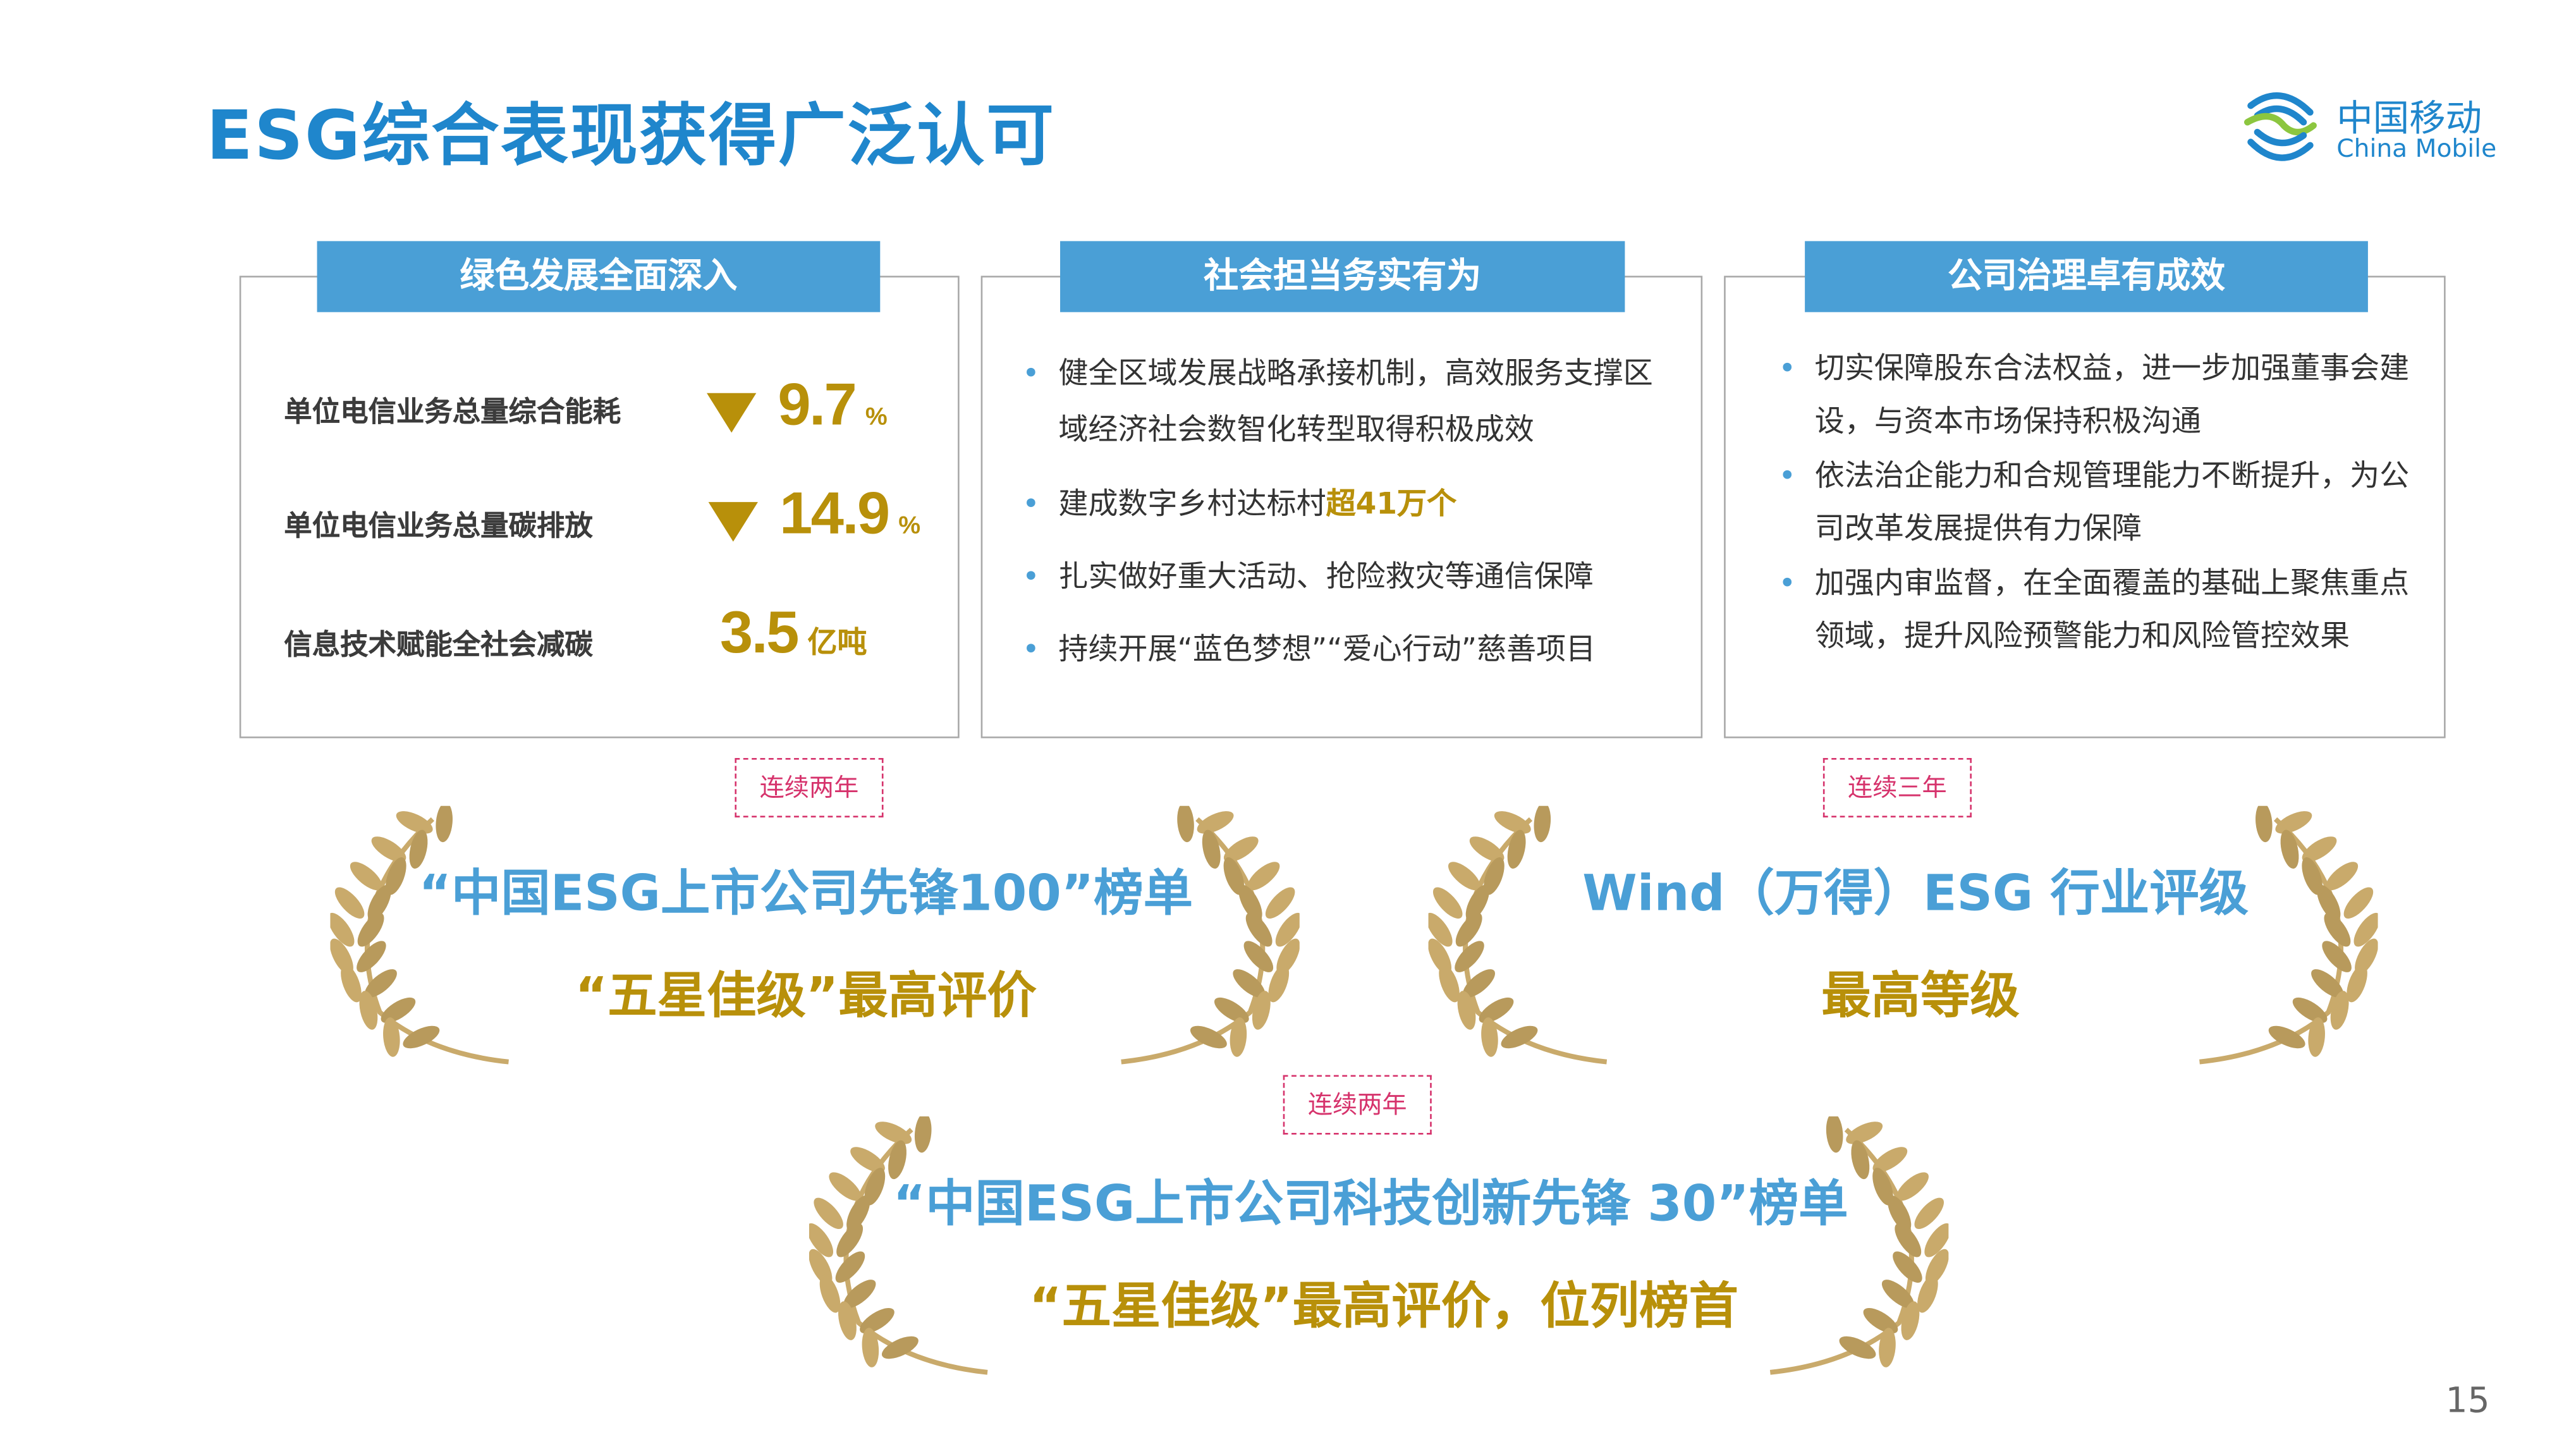 This screenshot has width=2576, height=1449. What do you see at coordinates (631, 135) in the screenshot?
I see `page-title: ESG综合表现获得广泛认可` at bounding box center [631, 135].